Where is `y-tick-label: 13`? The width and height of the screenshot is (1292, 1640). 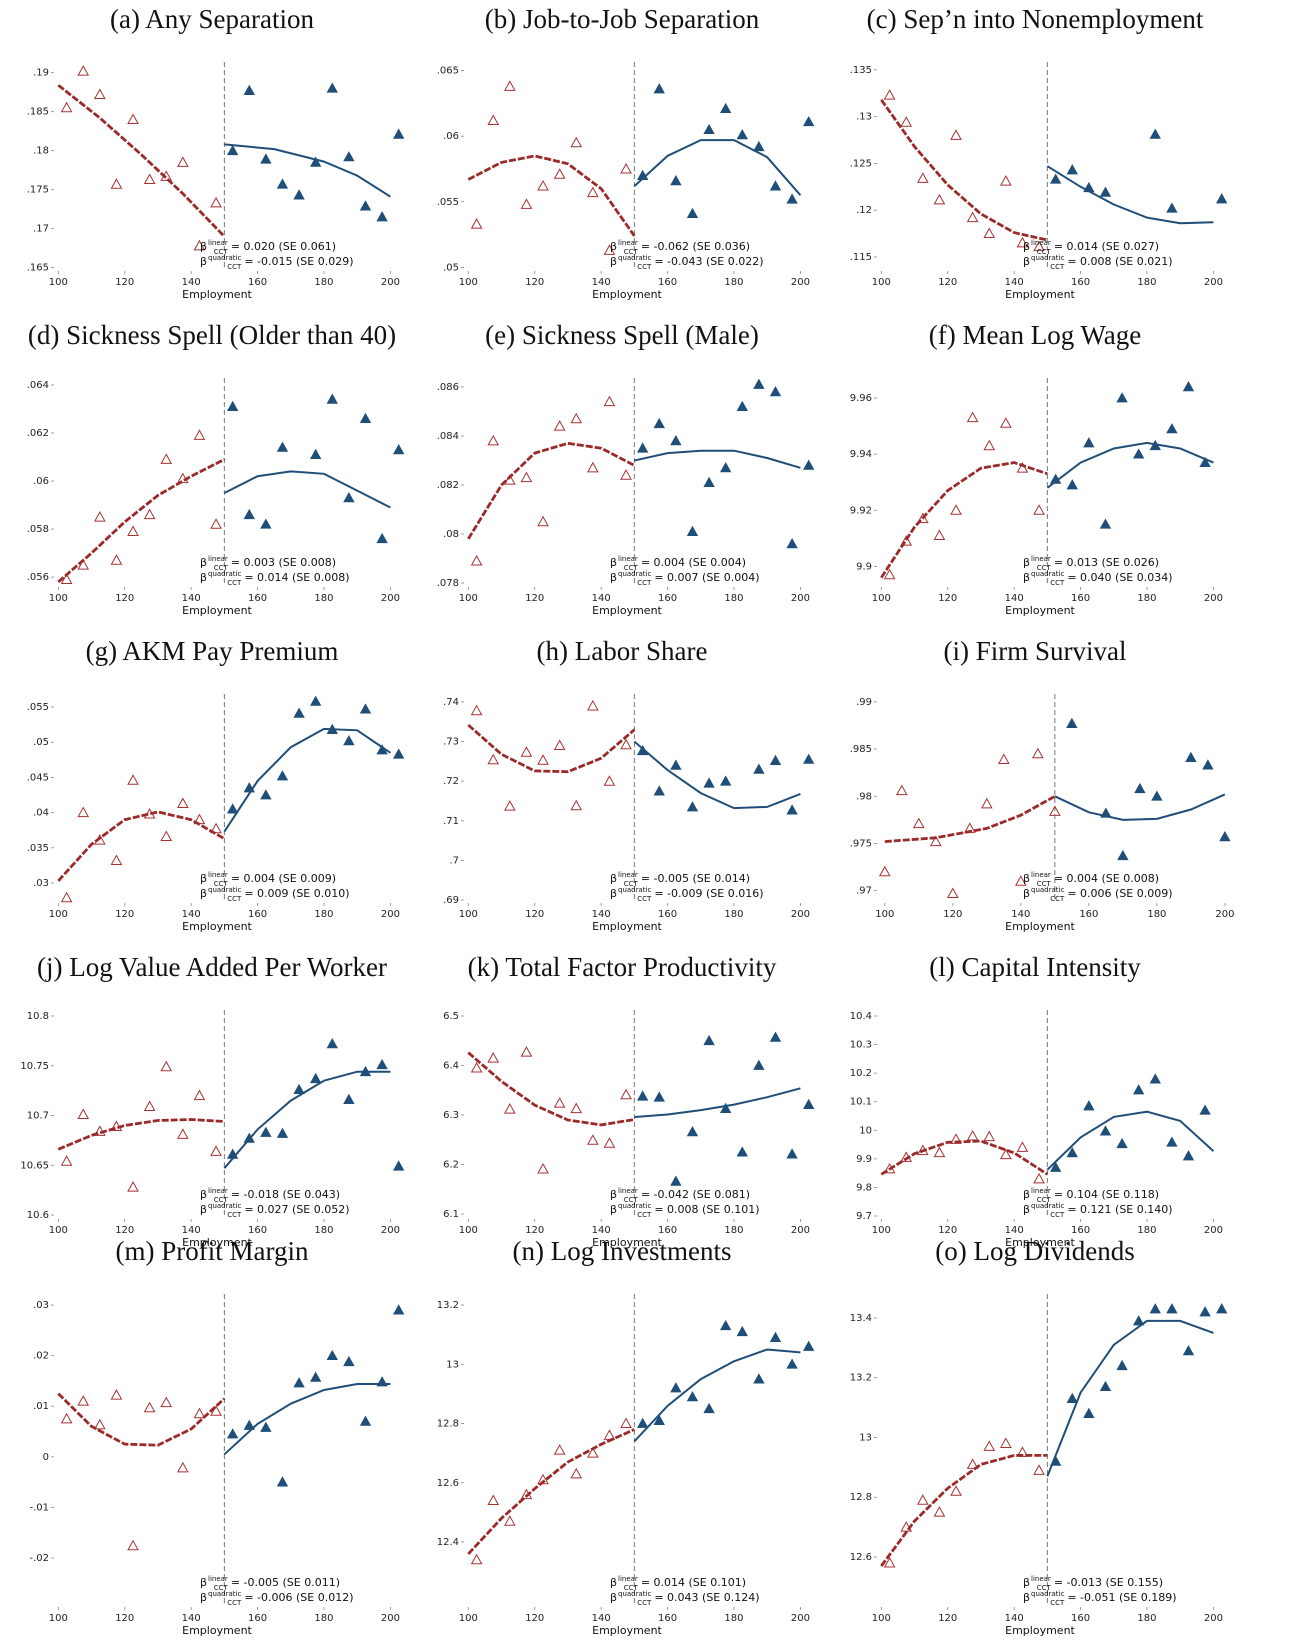 y-tick-label: 13 is located at coordinates (452, 1364).